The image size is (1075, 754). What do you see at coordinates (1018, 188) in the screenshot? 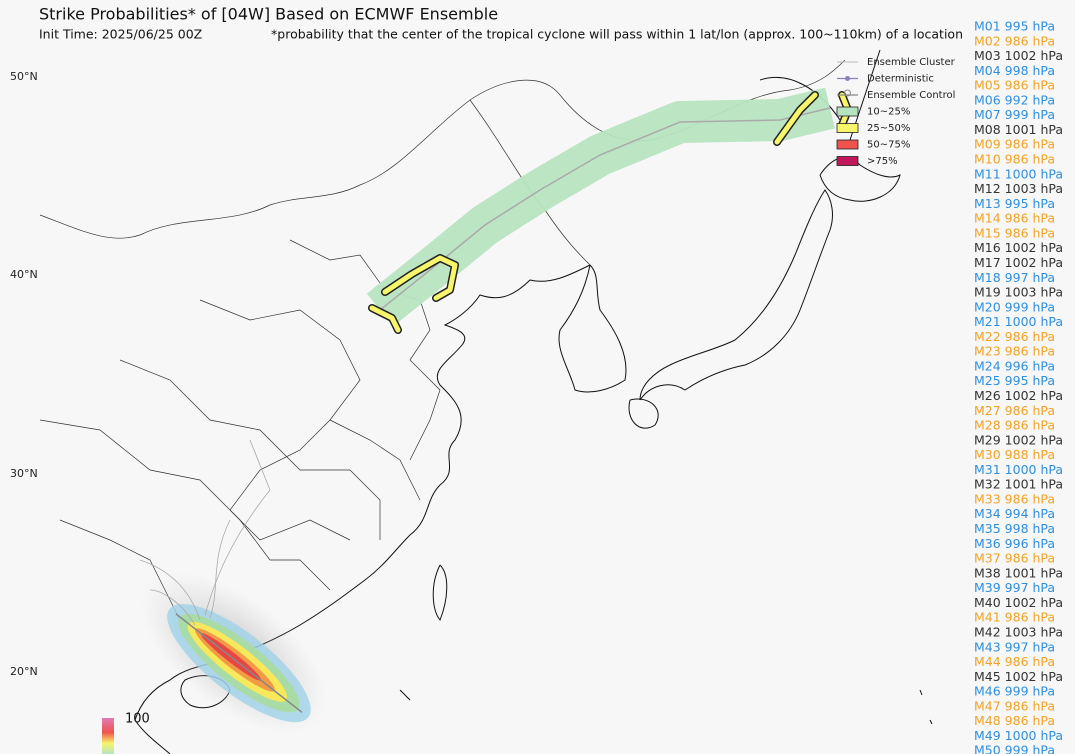
I see `member-label: M12 1003 hPa` at bounding box center [1018, 188].